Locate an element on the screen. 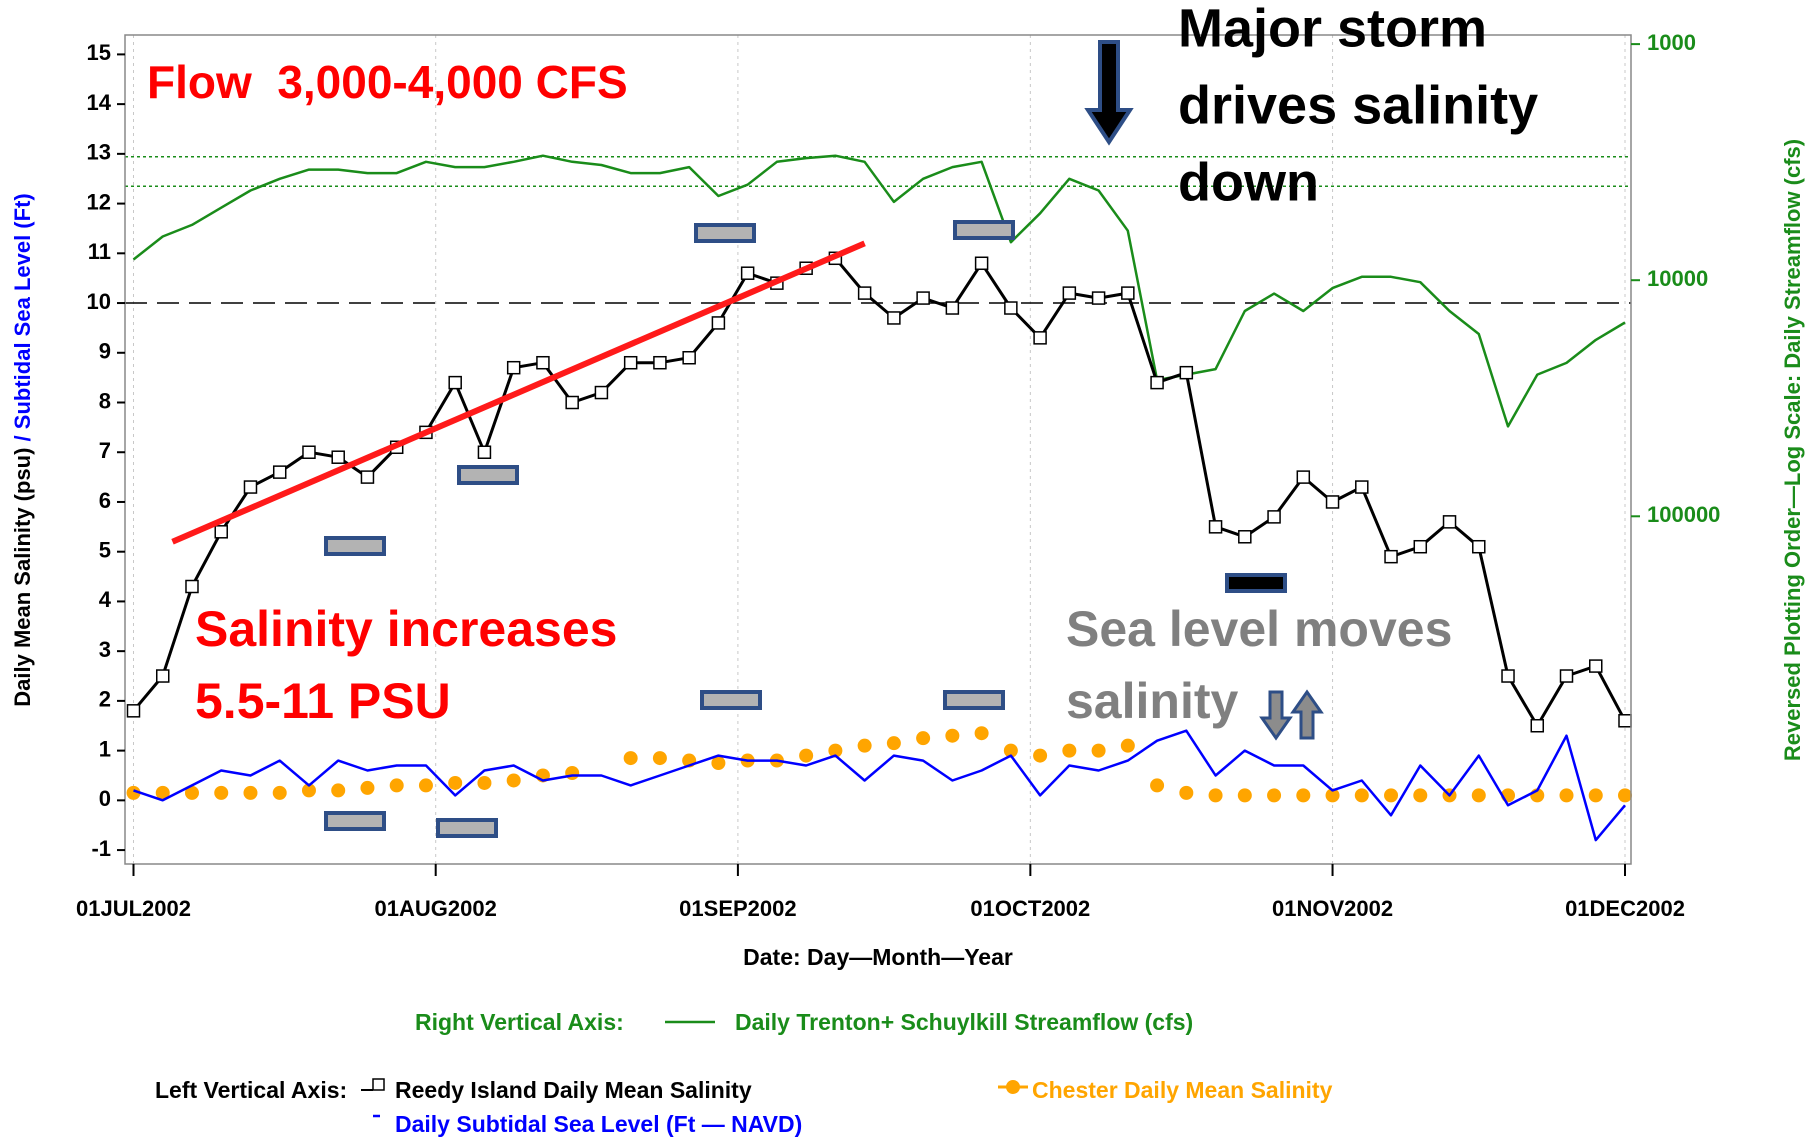 The height and width of the screenshot is (1145, 1820). y-tick-label: 5 is located at coordinates (105, 550).